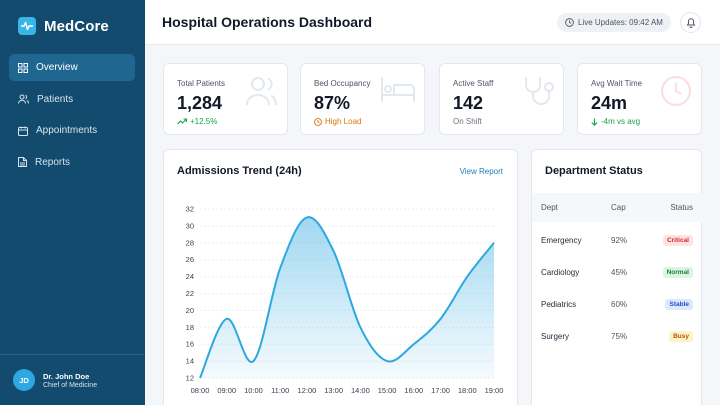 The width and height of the screenshot is (720, 405). Describe the element at coordinates (609, 103) in the screenshot. I see `stat-value: 24m` at that location.